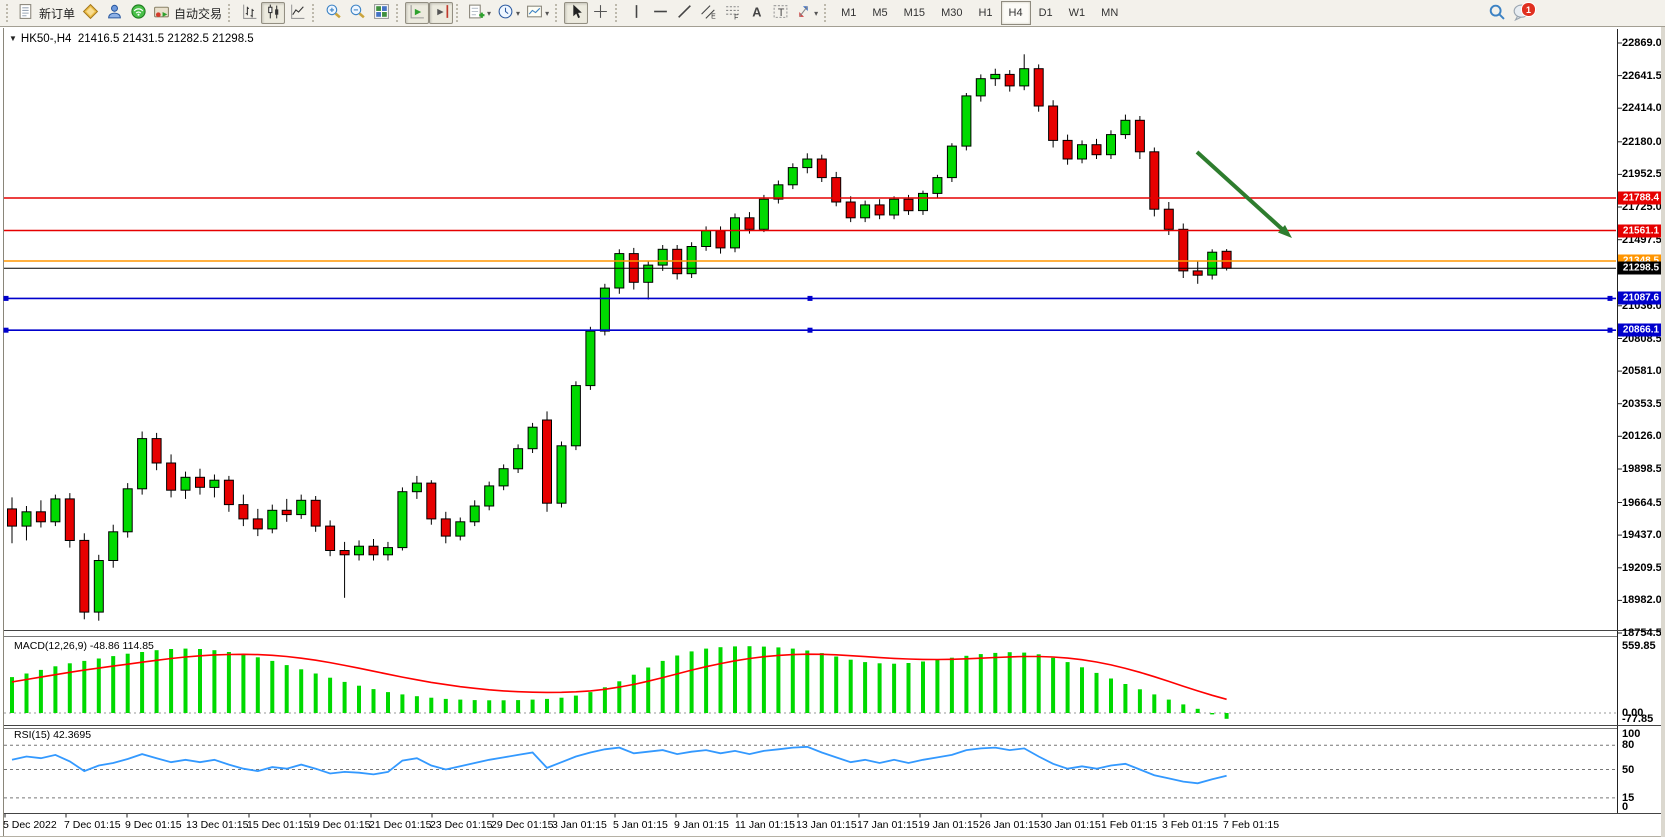 This screenshot has height=837, width=1665. I want to click on equidistant-channel-icon: E, so click(708, 13).